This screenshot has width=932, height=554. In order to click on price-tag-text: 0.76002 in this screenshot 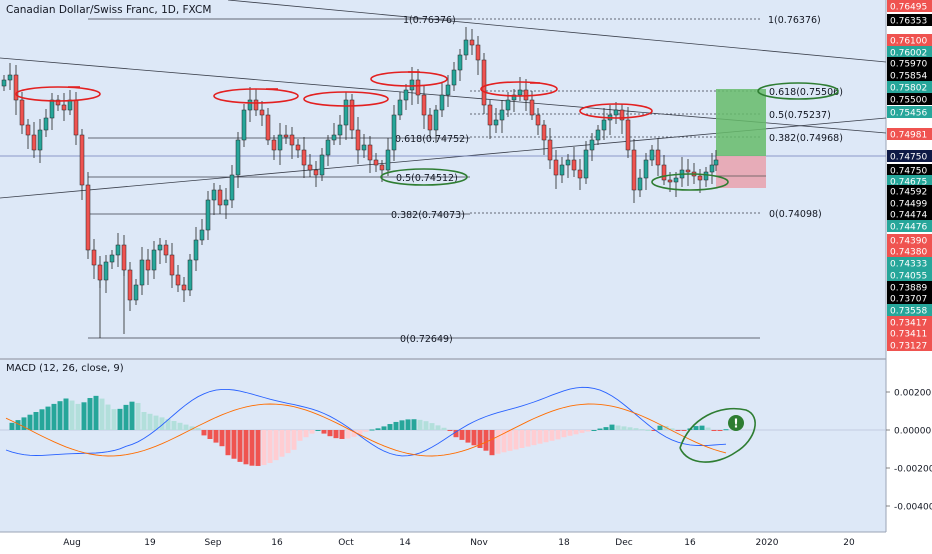, I will do `click(908, 54)`.